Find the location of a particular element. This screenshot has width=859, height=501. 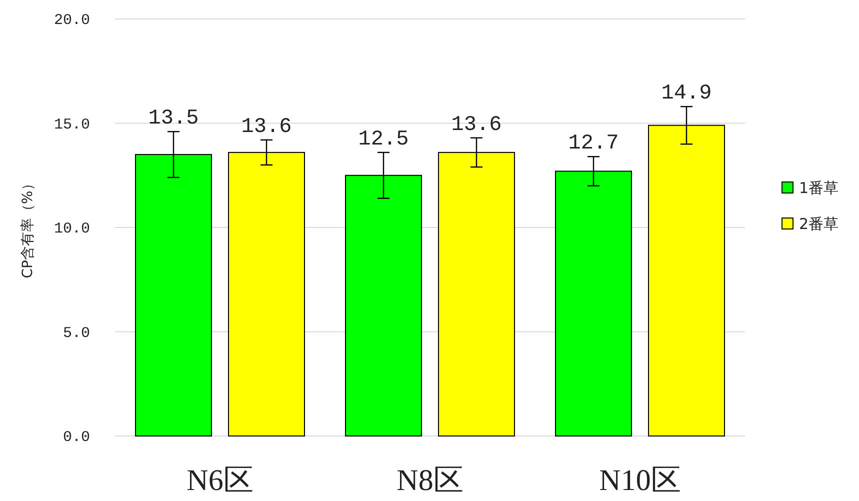

y-tick-label: 15.0 is located at coordinates (72, 125).